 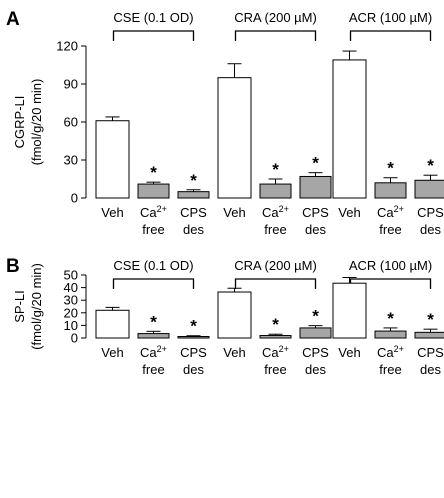 What do you see at coordinates (13, 266) in the screenshot?
I see `panel-label: B` at bounding box center [13, 266].